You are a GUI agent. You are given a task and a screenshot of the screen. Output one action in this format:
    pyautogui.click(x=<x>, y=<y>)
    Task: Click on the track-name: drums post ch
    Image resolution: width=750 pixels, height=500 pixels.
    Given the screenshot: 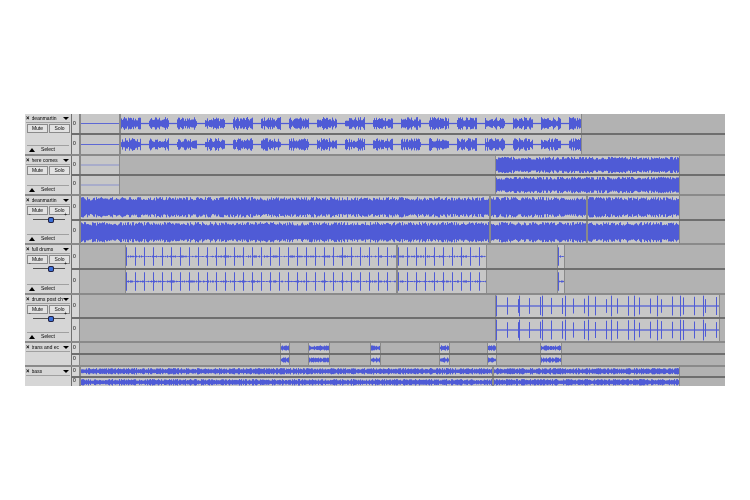 What is the action you would take?
    pyautogui.click(x=47, y=300)
    